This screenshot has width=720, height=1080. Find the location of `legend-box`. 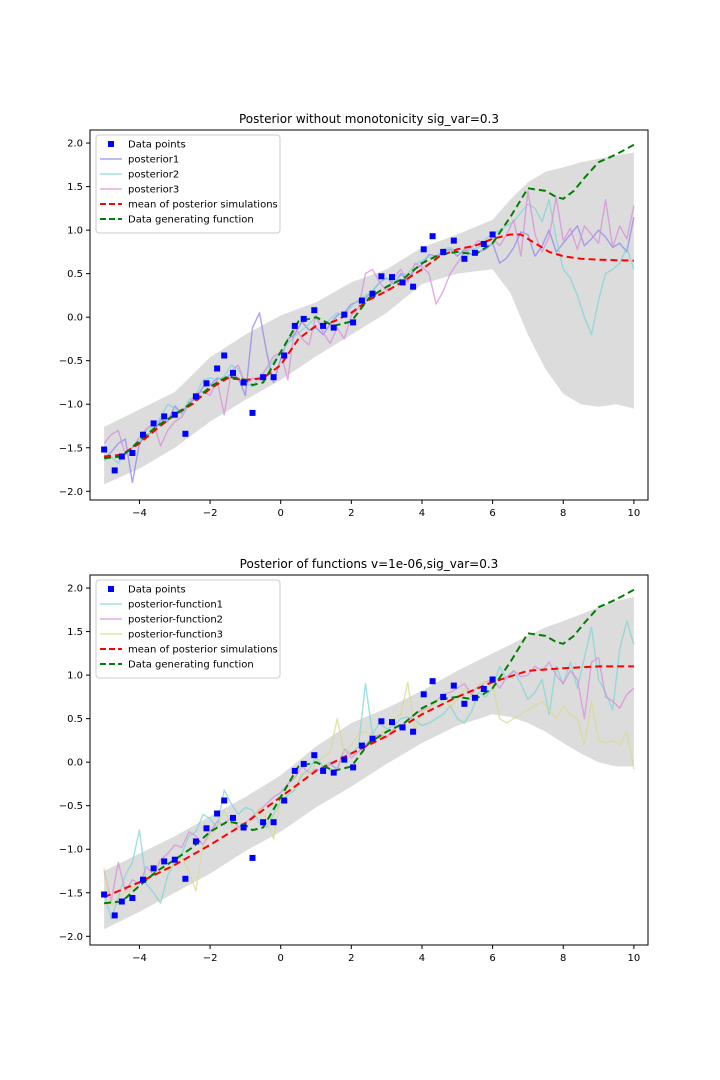

legend-box is located at coordinates (188, 629).